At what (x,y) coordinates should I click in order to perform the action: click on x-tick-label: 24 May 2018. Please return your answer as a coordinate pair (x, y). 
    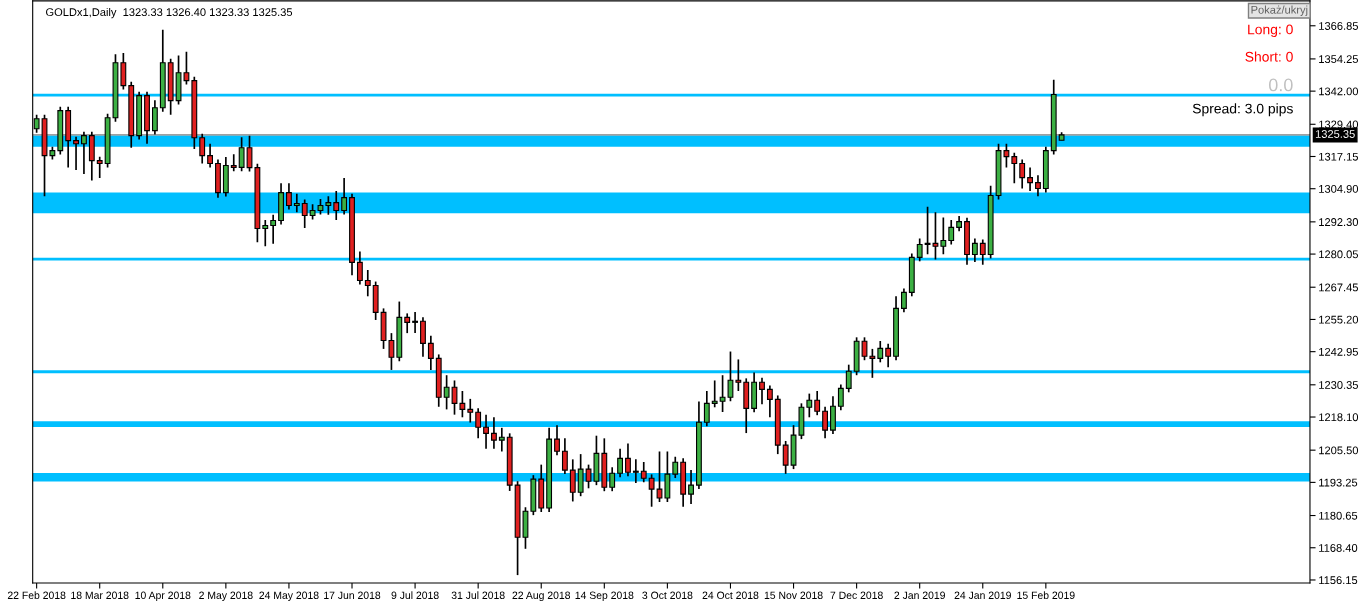
    Looking at the image, I should click on (289, 596).